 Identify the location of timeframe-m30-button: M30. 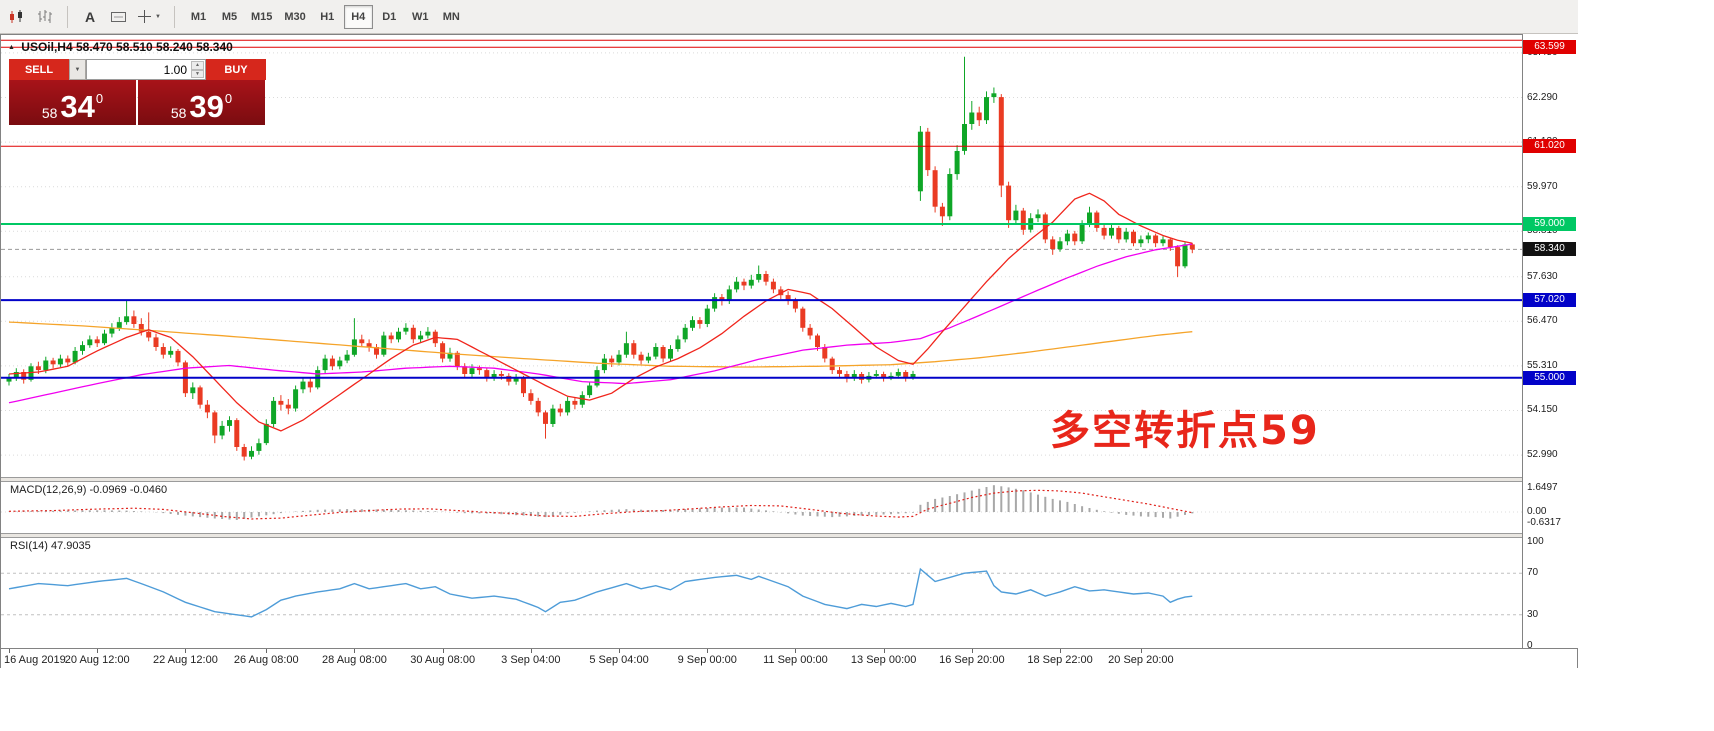
(294, 17).